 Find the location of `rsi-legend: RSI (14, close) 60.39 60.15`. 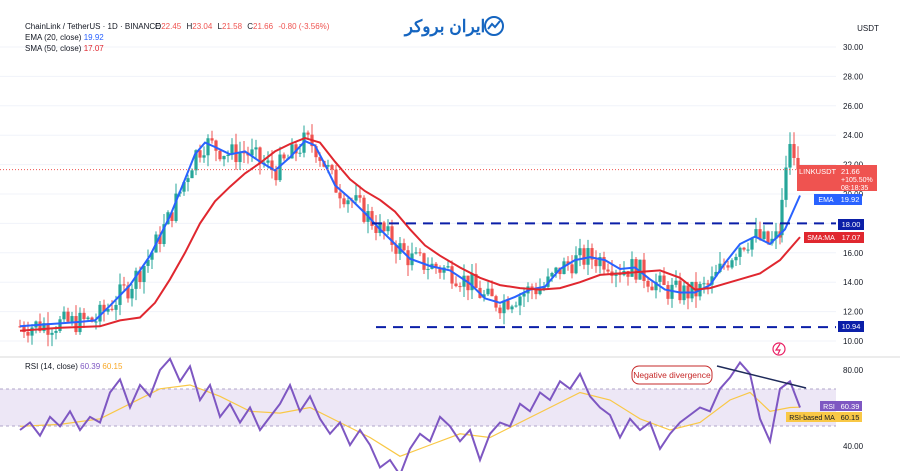

rsi-legend: RSI (14, close) 60.39 60.15 is located at coordinates (74, 366).